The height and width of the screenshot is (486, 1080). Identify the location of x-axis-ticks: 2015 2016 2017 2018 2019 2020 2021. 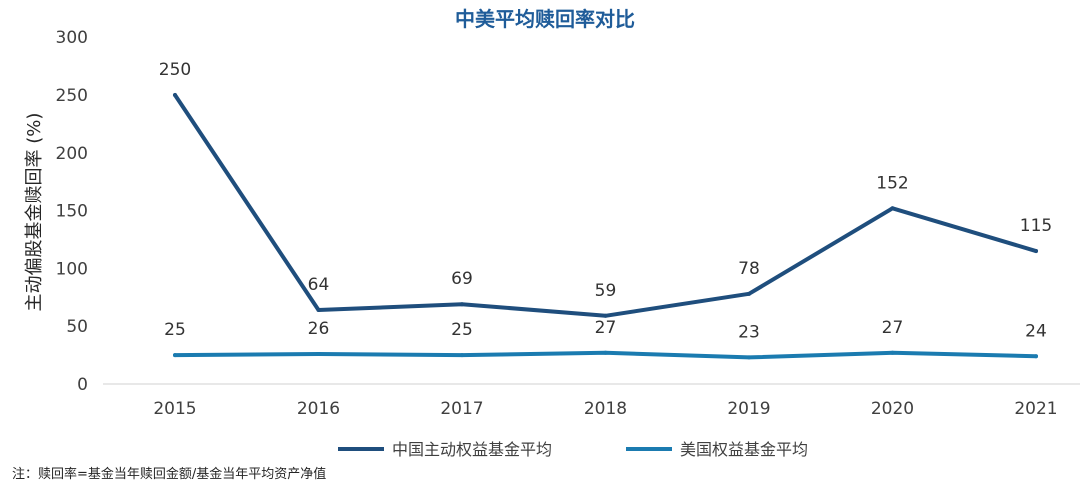
(605, 409).